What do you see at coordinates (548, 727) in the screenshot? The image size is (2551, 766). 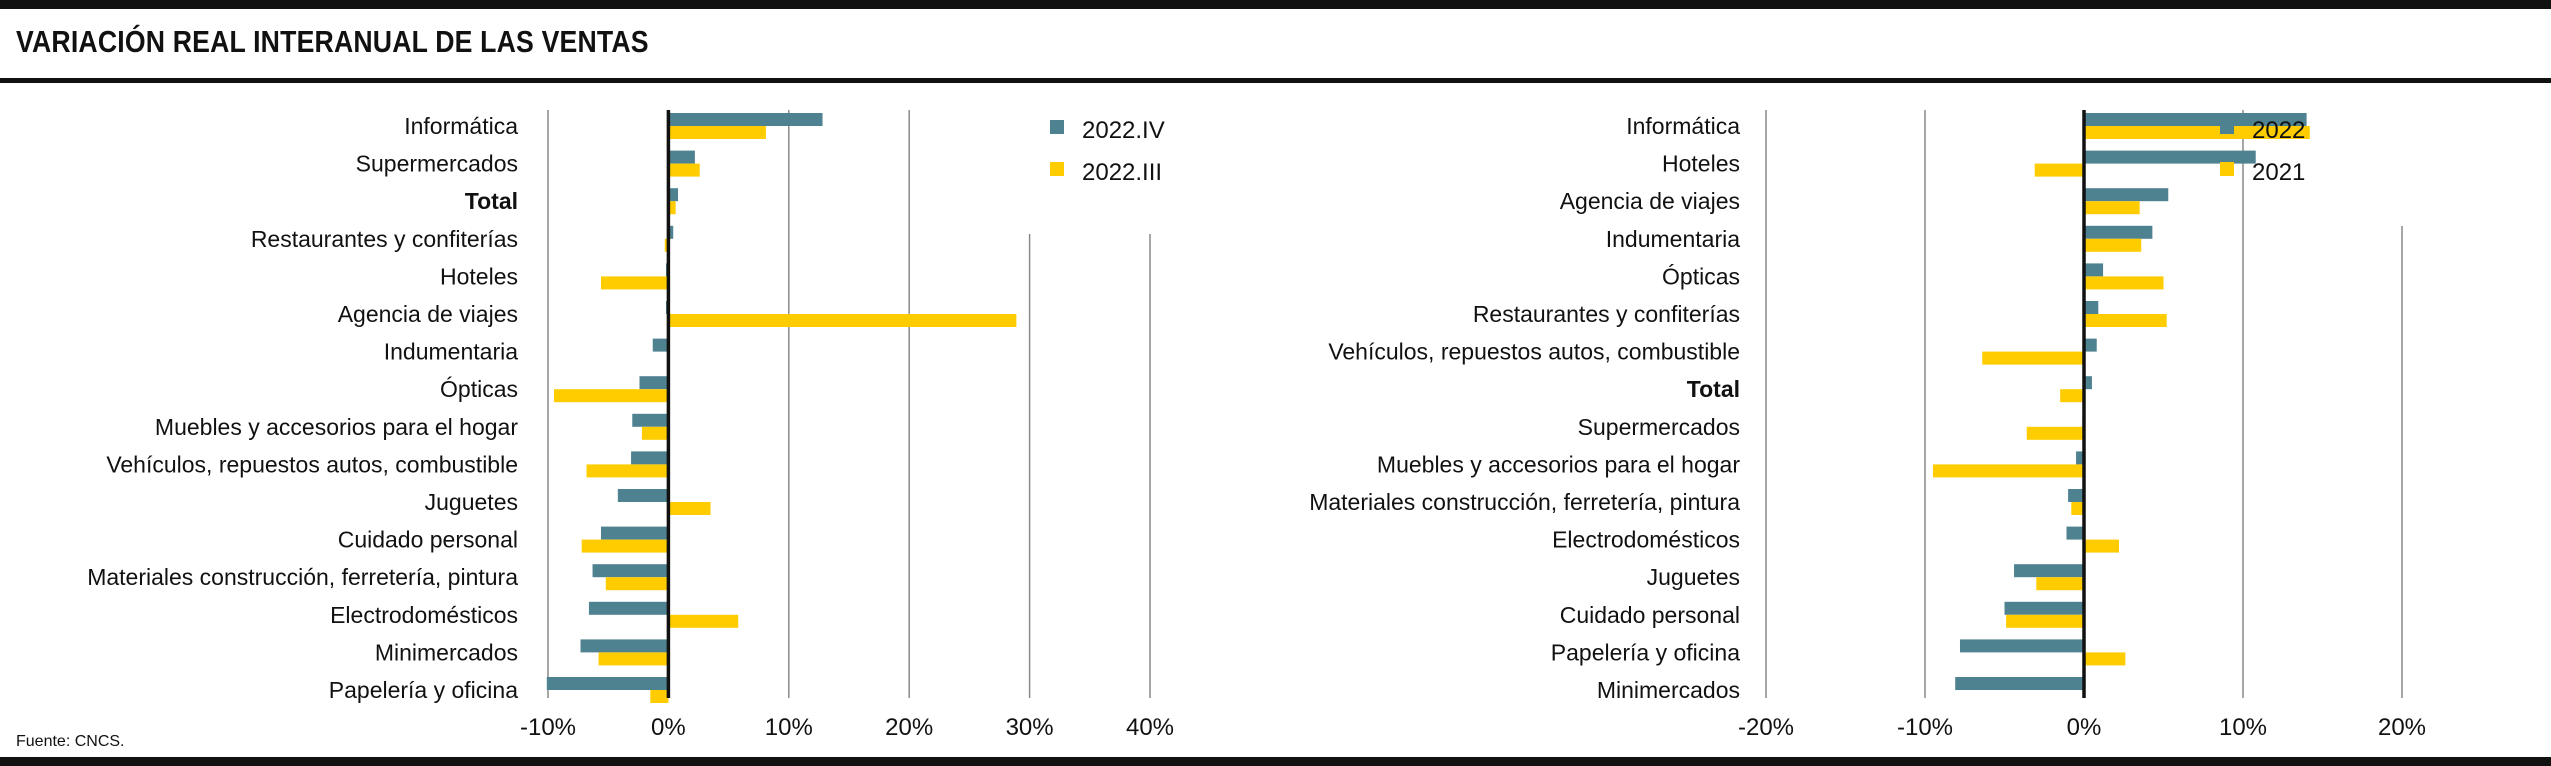 I see `tick-label: -10%` at bounding box center [548, 727].